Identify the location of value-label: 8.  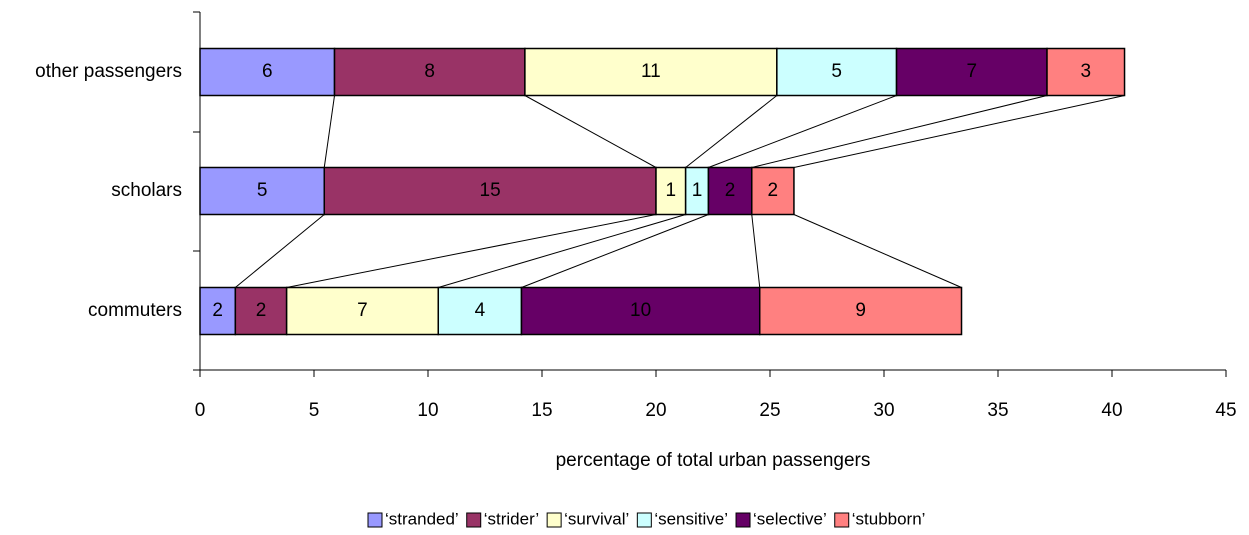
(429, 71).